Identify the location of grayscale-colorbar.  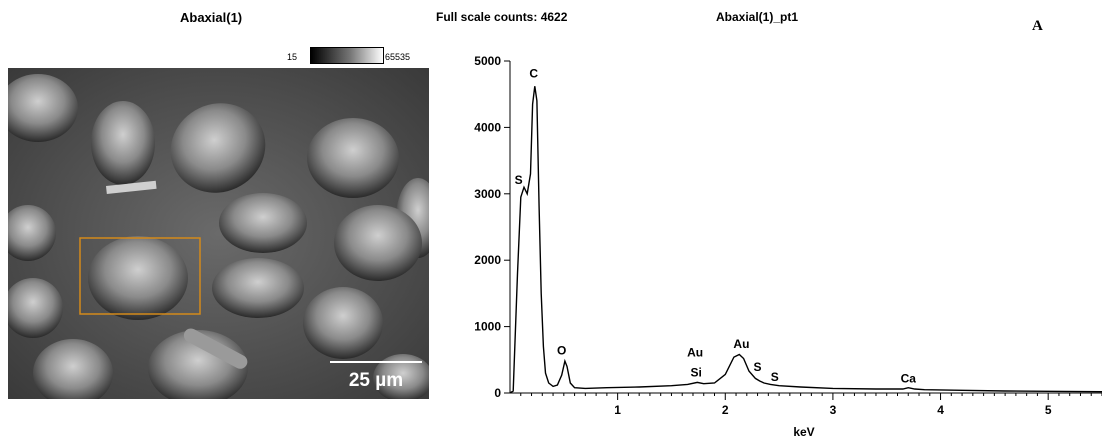
(347, 55).